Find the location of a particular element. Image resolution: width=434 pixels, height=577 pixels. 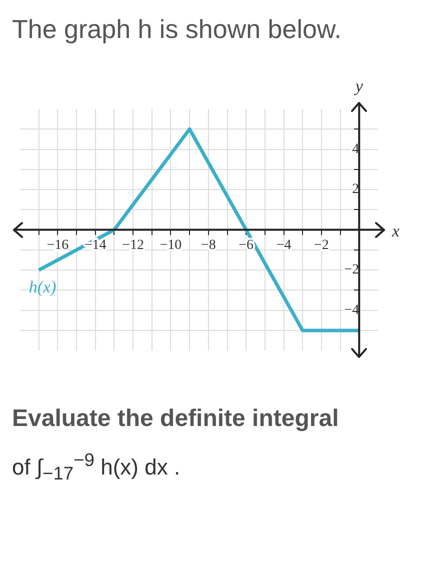

x-tick-label: −12 is located at coordinates (133, 245).